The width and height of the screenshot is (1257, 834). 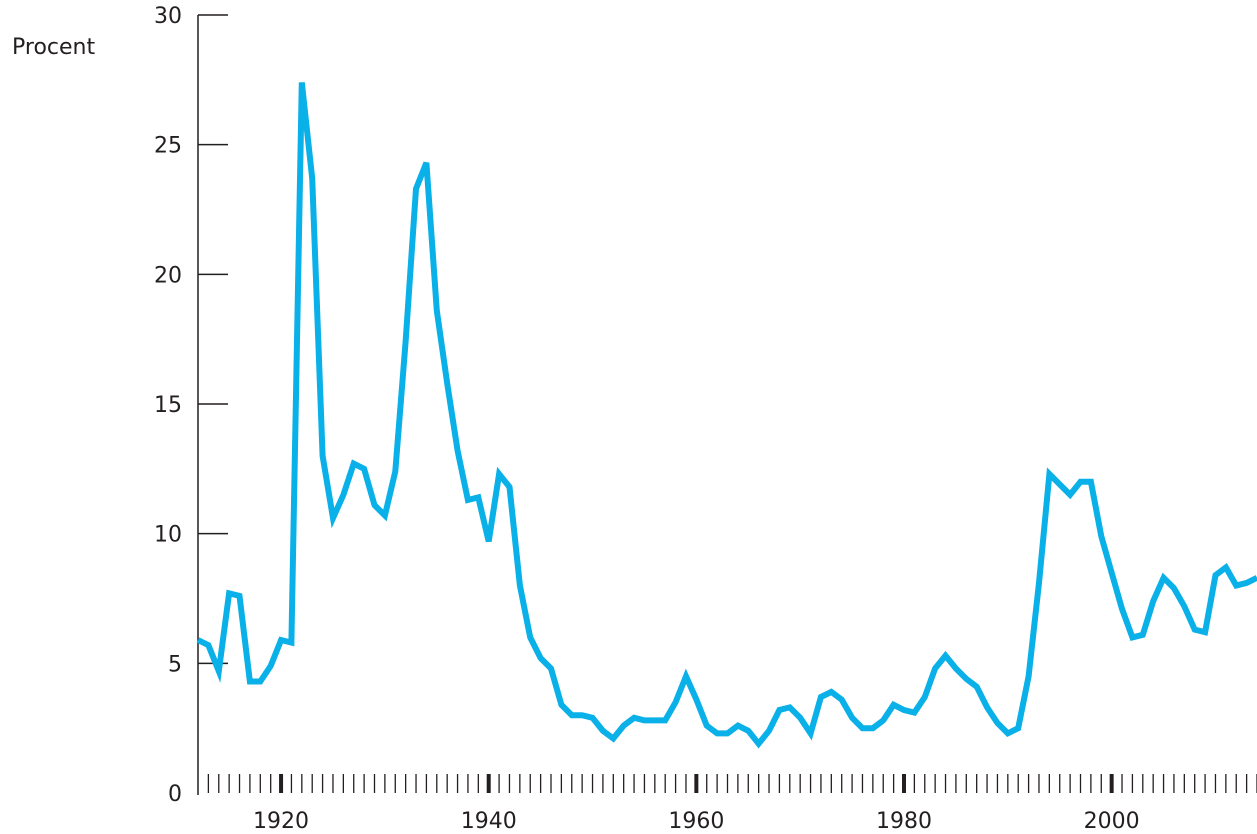 I want to click on y-tick-label: 25, so click(x=168, y=146).